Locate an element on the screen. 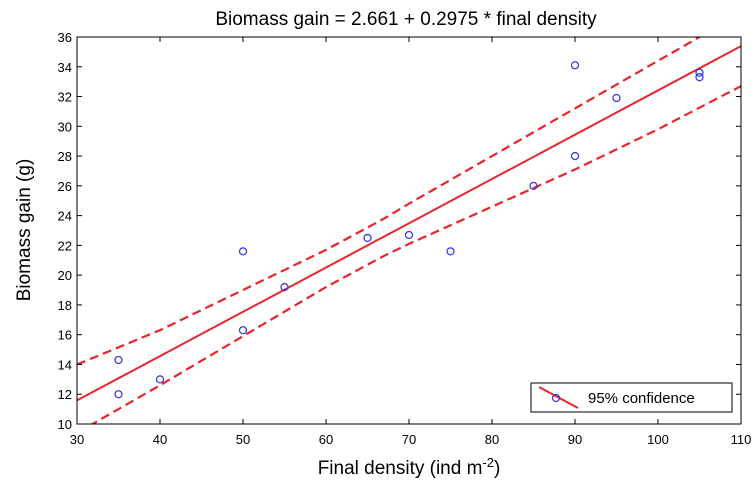 The width and height of the screenshot is (755, 482). legend-box is located at coordinates (631, 397).